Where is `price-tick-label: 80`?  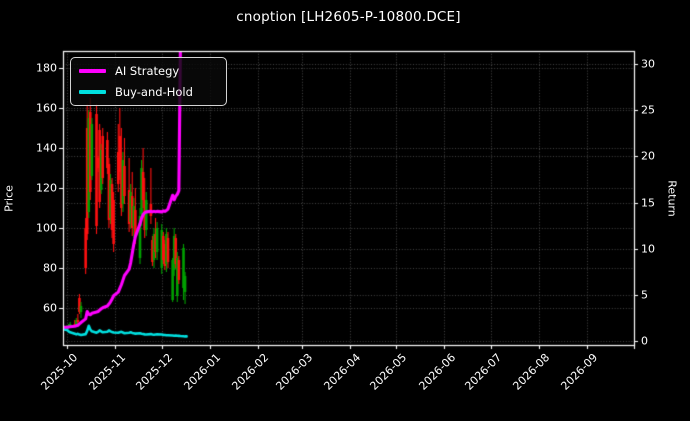
price-tick-label: 80 is located at coordinates (50, 268).